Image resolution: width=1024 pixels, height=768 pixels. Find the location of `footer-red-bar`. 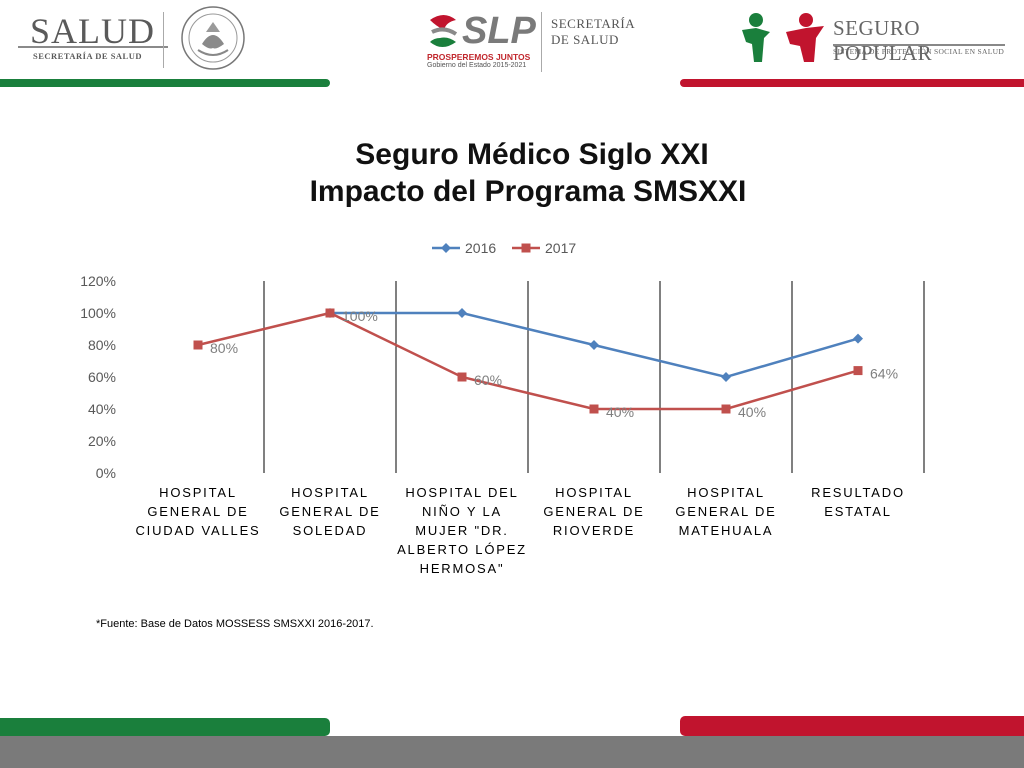

footer-red-bar is located at coordinates (852, 726).